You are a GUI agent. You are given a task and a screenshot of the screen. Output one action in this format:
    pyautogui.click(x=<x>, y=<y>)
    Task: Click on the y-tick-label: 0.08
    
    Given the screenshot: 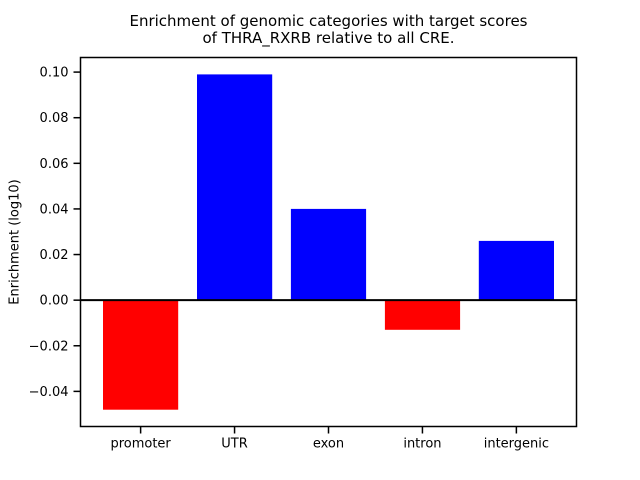 What is the action you would take?
    pyautogui.click(x=54, y=118)
    